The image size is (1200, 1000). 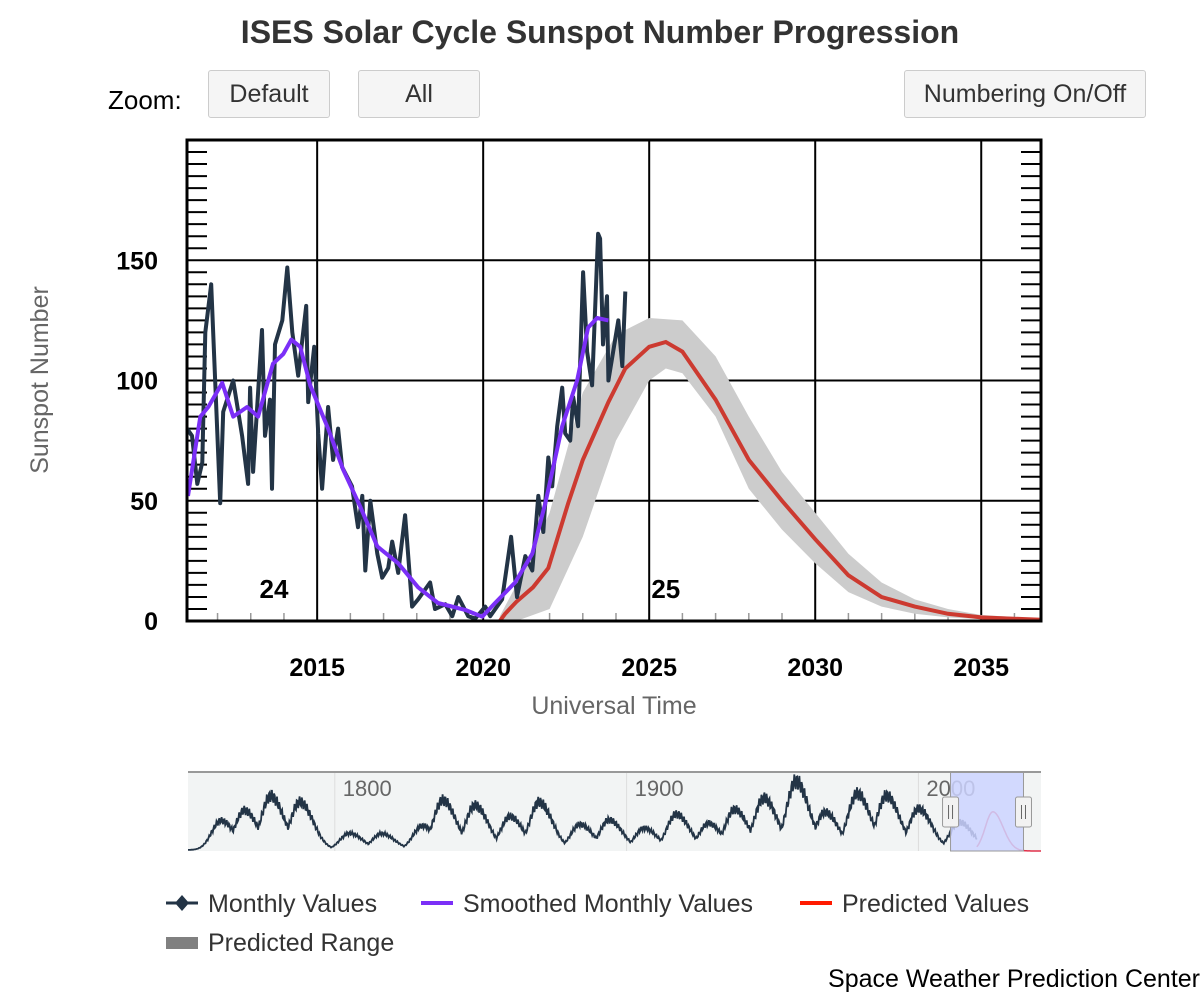 I want to click on navigator-tick-label: 1900, so click(x=659, y=788).